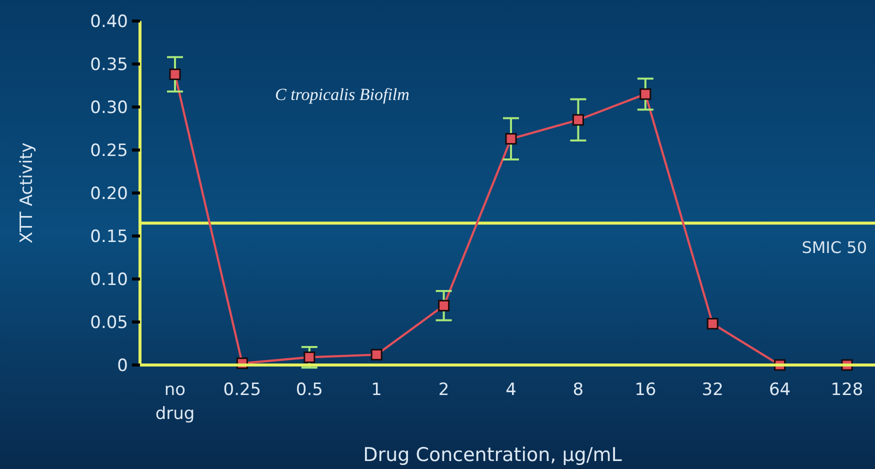  What do you see at coordinates (376, 390) in the screenshot?
I see `x-tick-label: 1` at bounding box center [376, 390].